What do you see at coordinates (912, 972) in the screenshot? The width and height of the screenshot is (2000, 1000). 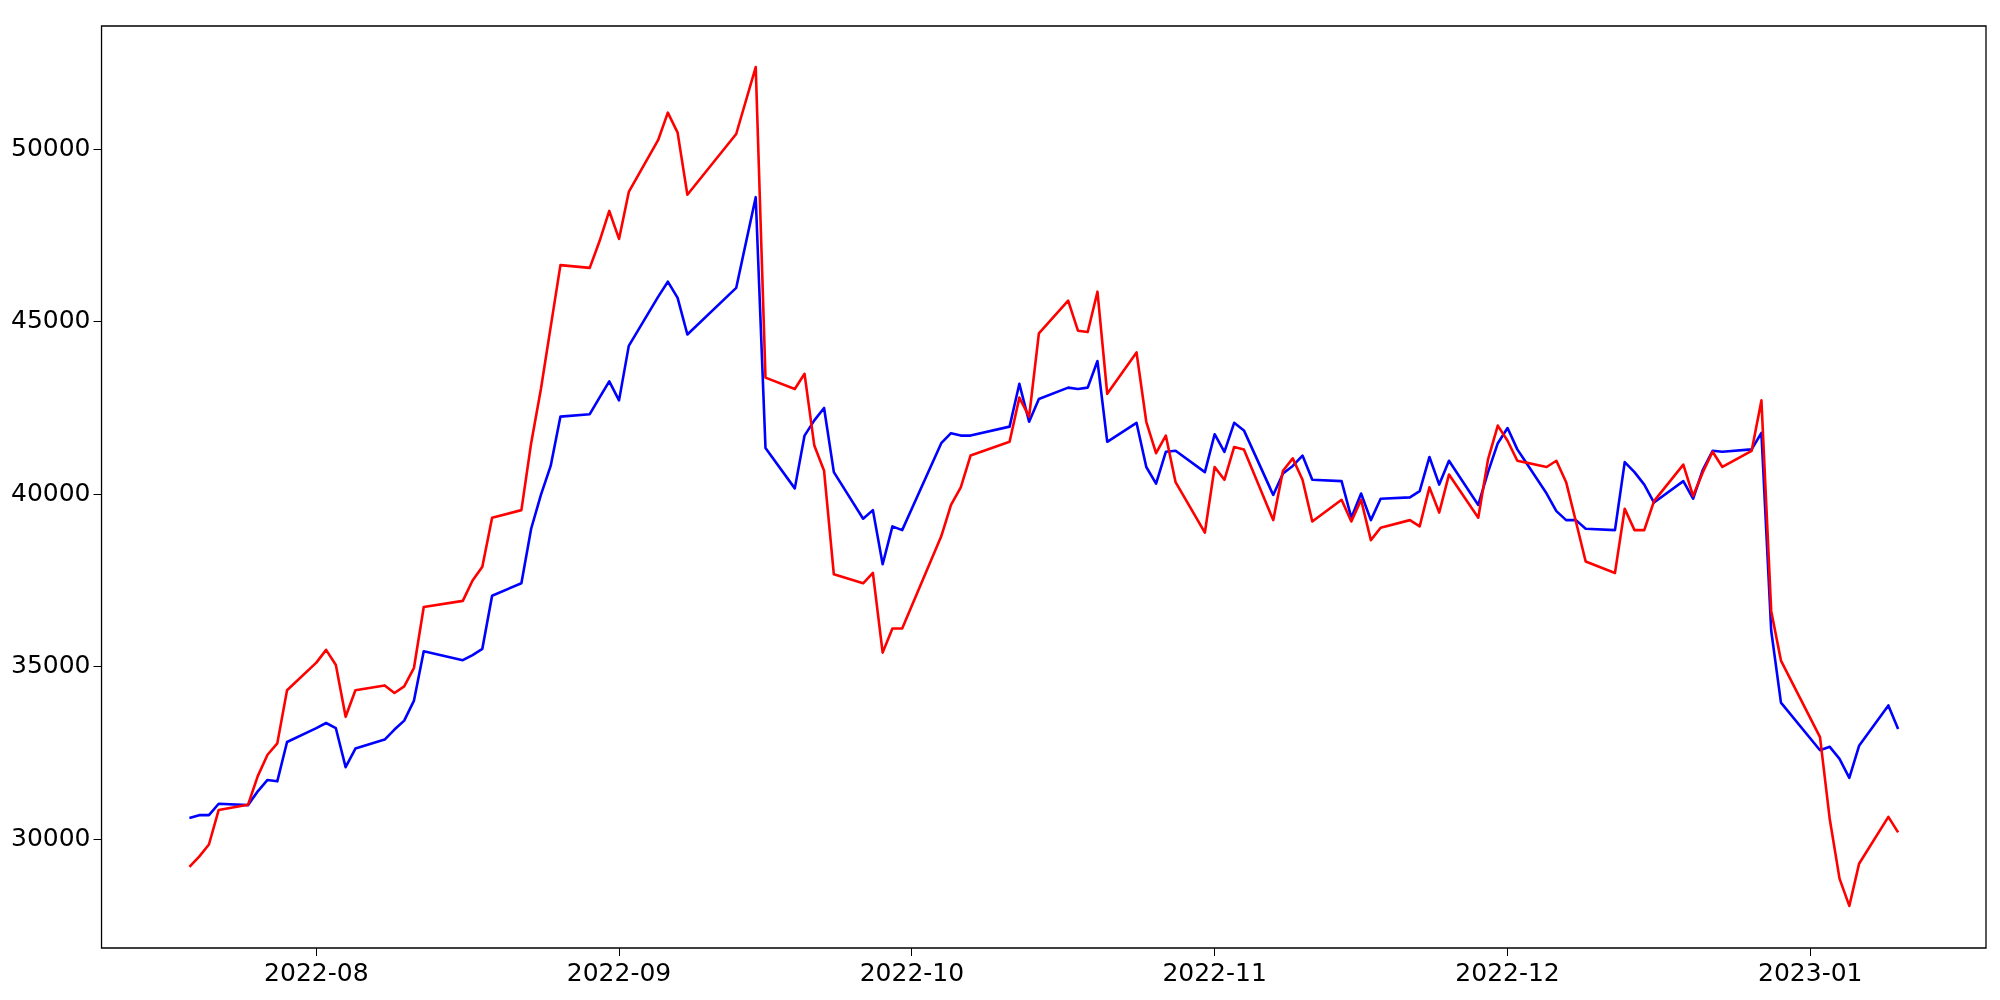 I see `x-tick-label: 2022-10` at bounding box center [912, 972].